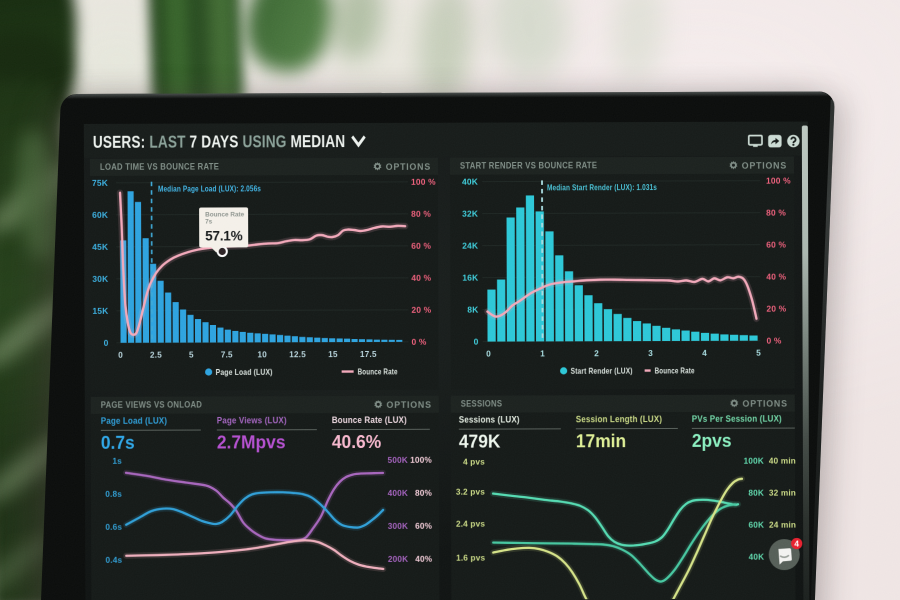 The image size is (900, 600). Describe the element at coordinates (470, 277) in the screenshot. I see `svg-text: 16K` at that location.